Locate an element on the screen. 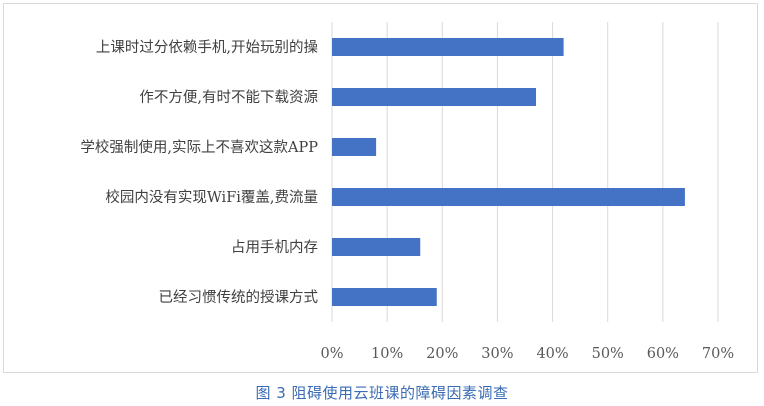 The width and height of the screenshot is (764, 406). x-tick-label: 20% is located at coordinates (442, 354).